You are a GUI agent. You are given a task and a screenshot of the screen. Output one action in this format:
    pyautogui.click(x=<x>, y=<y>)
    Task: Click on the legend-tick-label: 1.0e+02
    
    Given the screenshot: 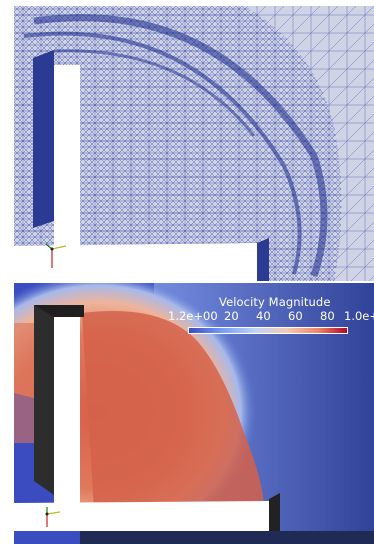 What is the action you would take?
    pyautogui.click(x=359, y=316)
    